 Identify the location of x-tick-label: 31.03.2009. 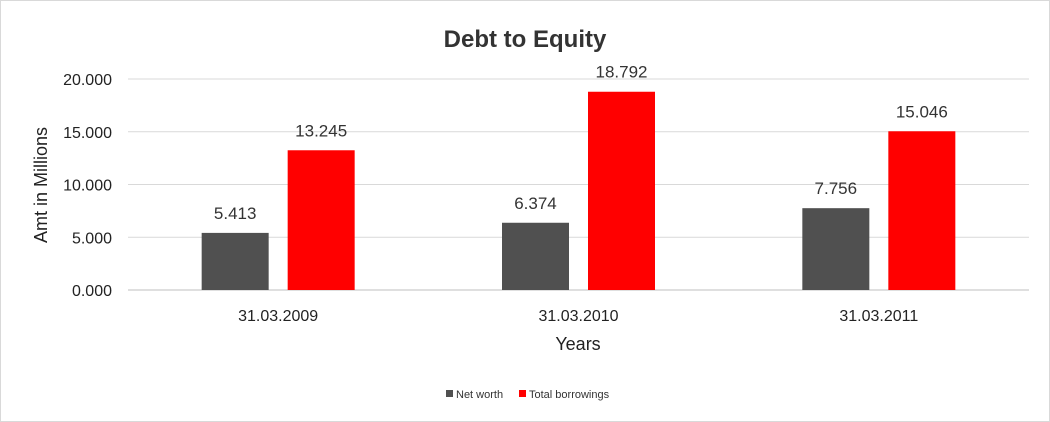
(278, 316).